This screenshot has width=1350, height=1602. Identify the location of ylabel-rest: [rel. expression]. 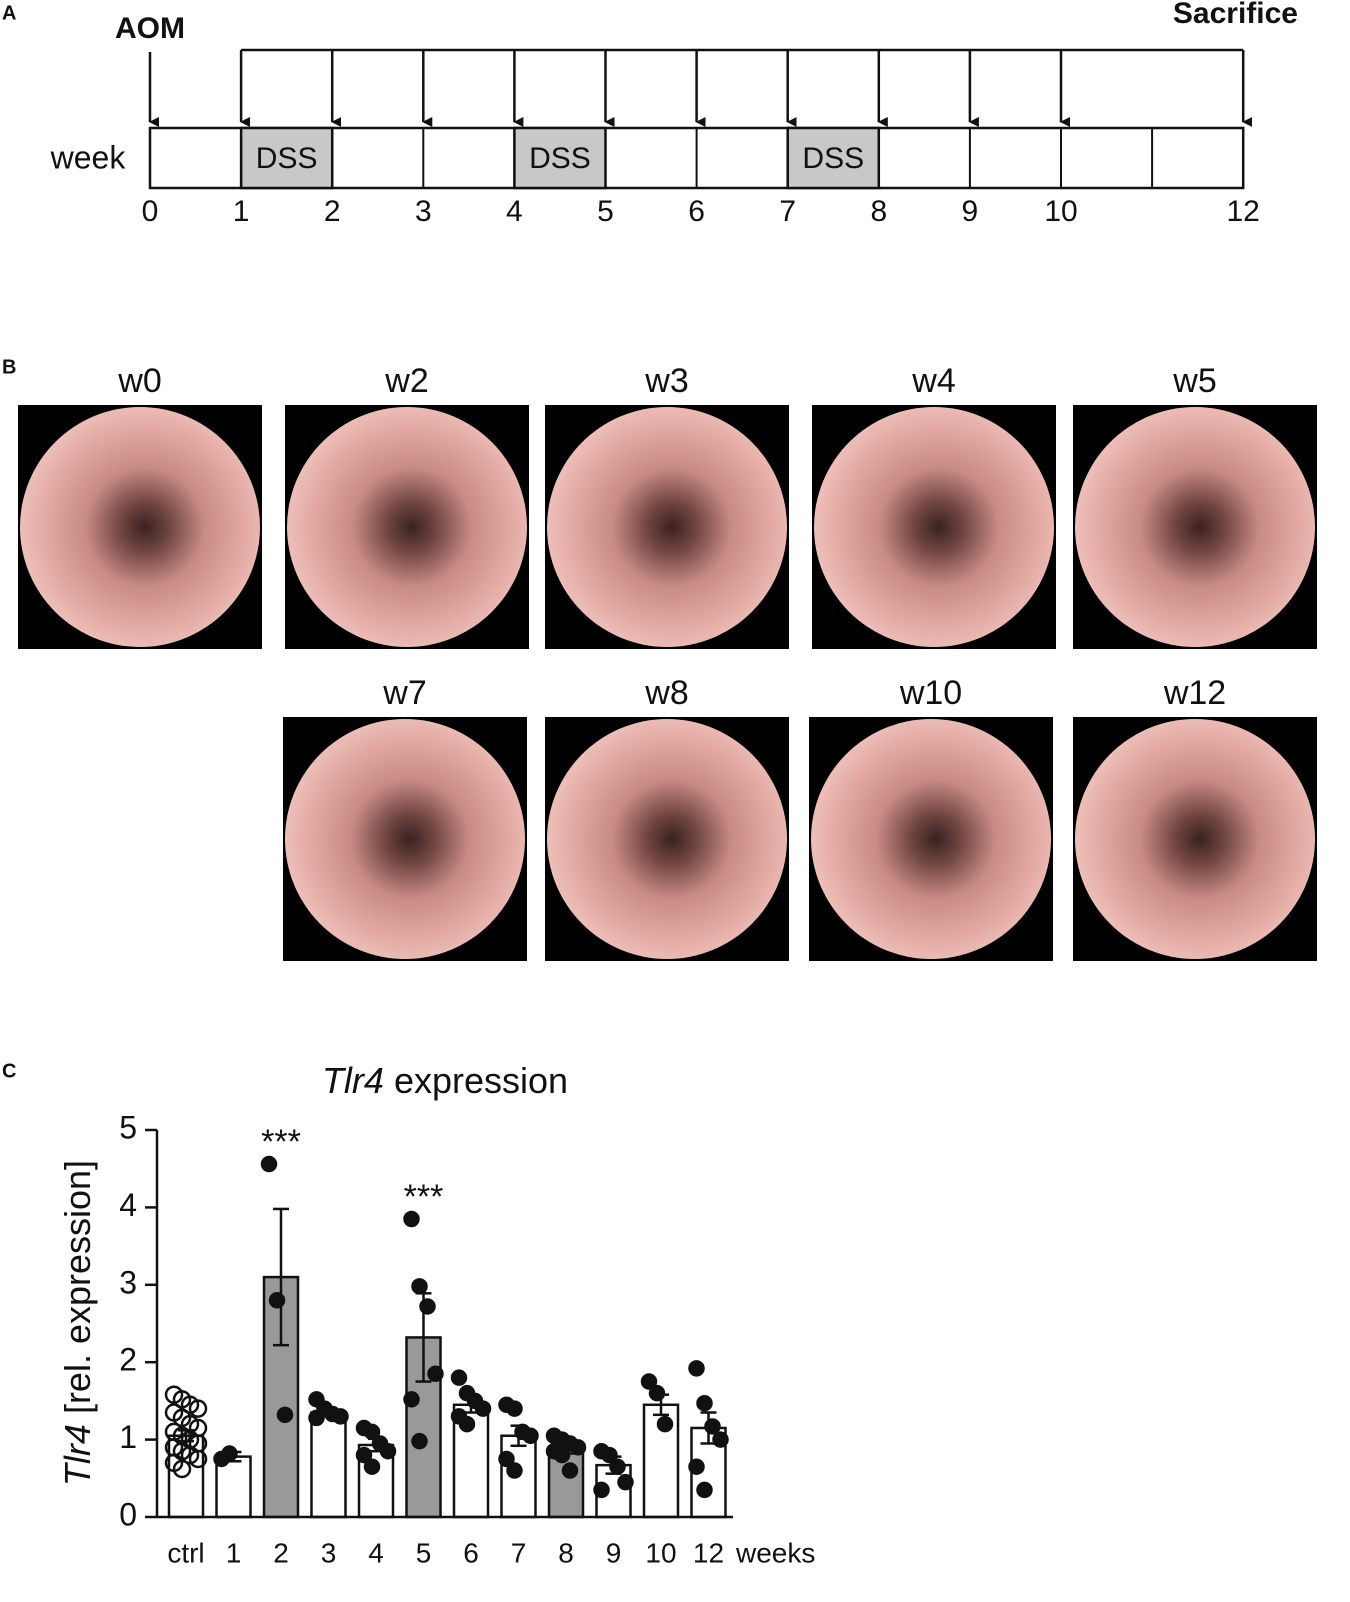
(77, 1292).